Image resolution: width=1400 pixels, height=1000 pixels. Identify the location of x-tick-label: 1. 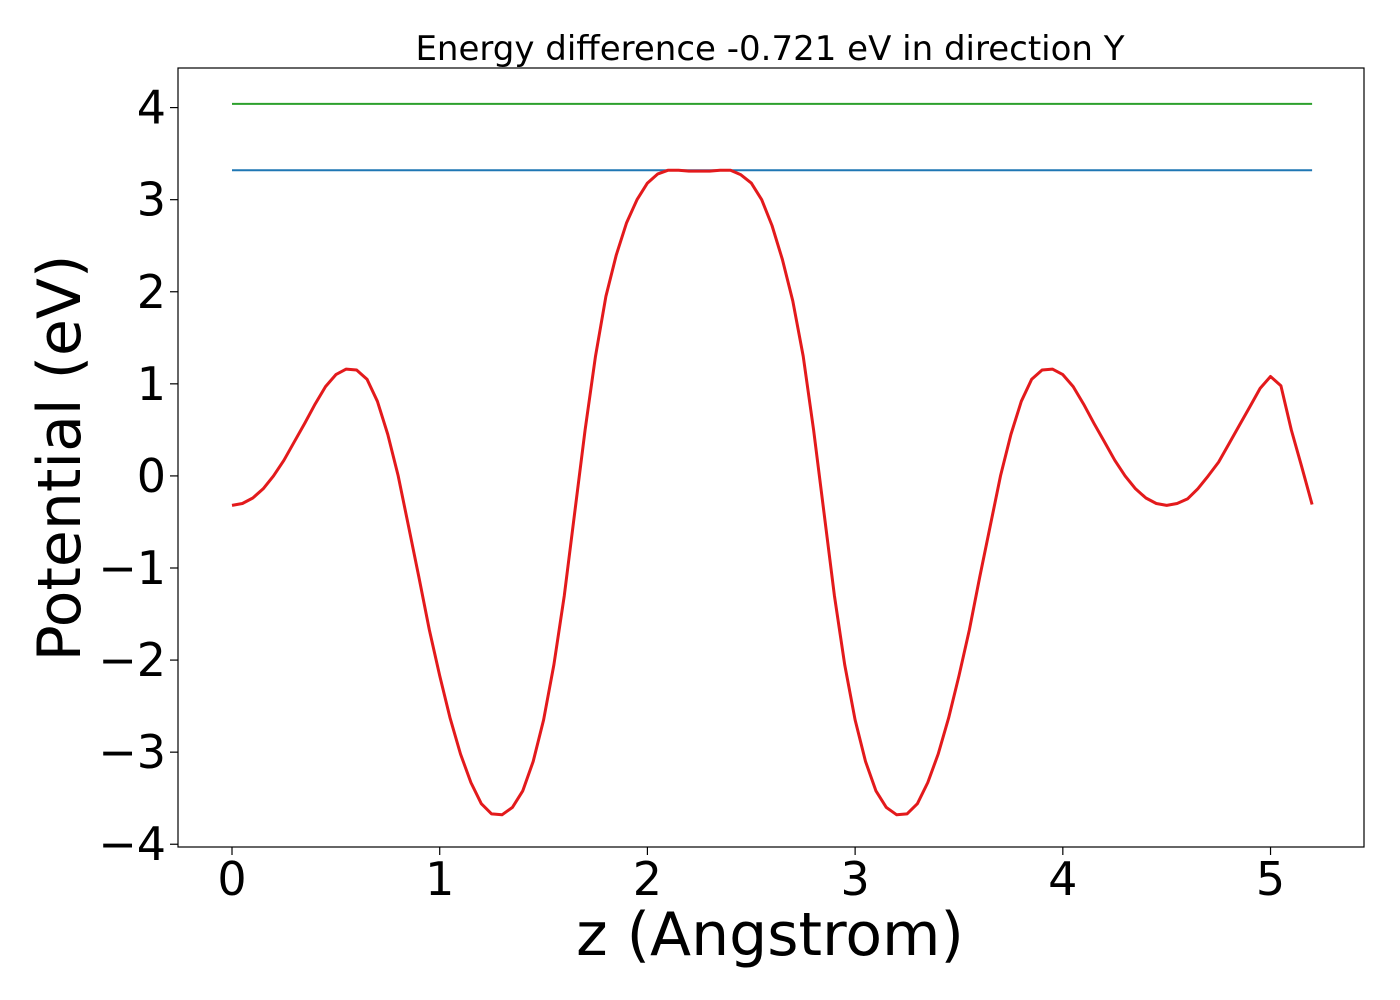
(439, 879).